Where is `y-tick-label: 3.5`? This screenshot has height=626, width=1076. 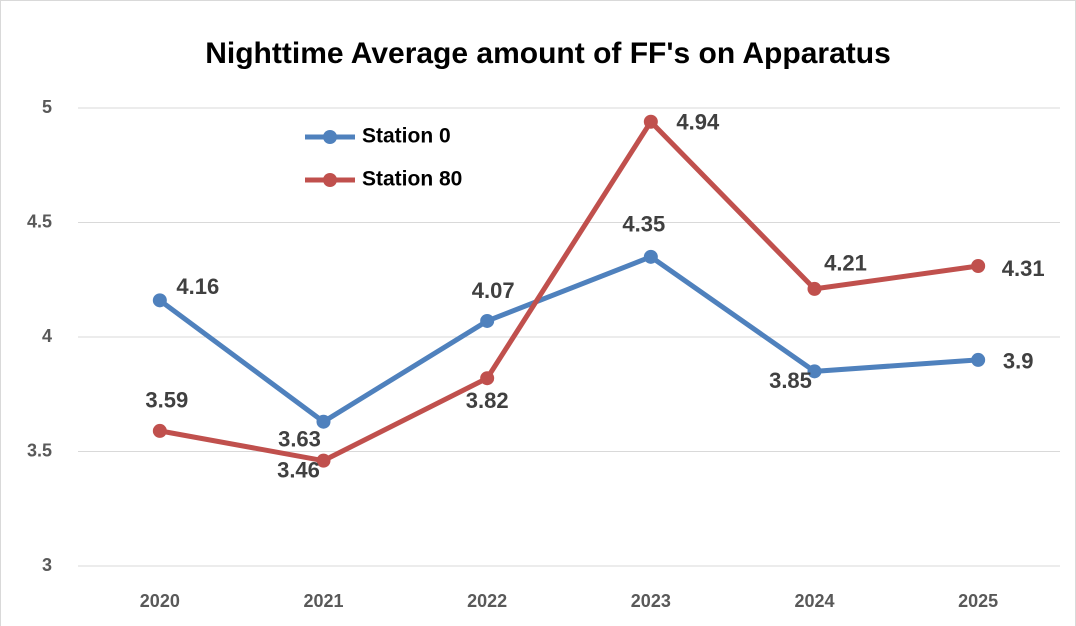
y-tick-label: 3.5 is located at coordinates (39, 450).